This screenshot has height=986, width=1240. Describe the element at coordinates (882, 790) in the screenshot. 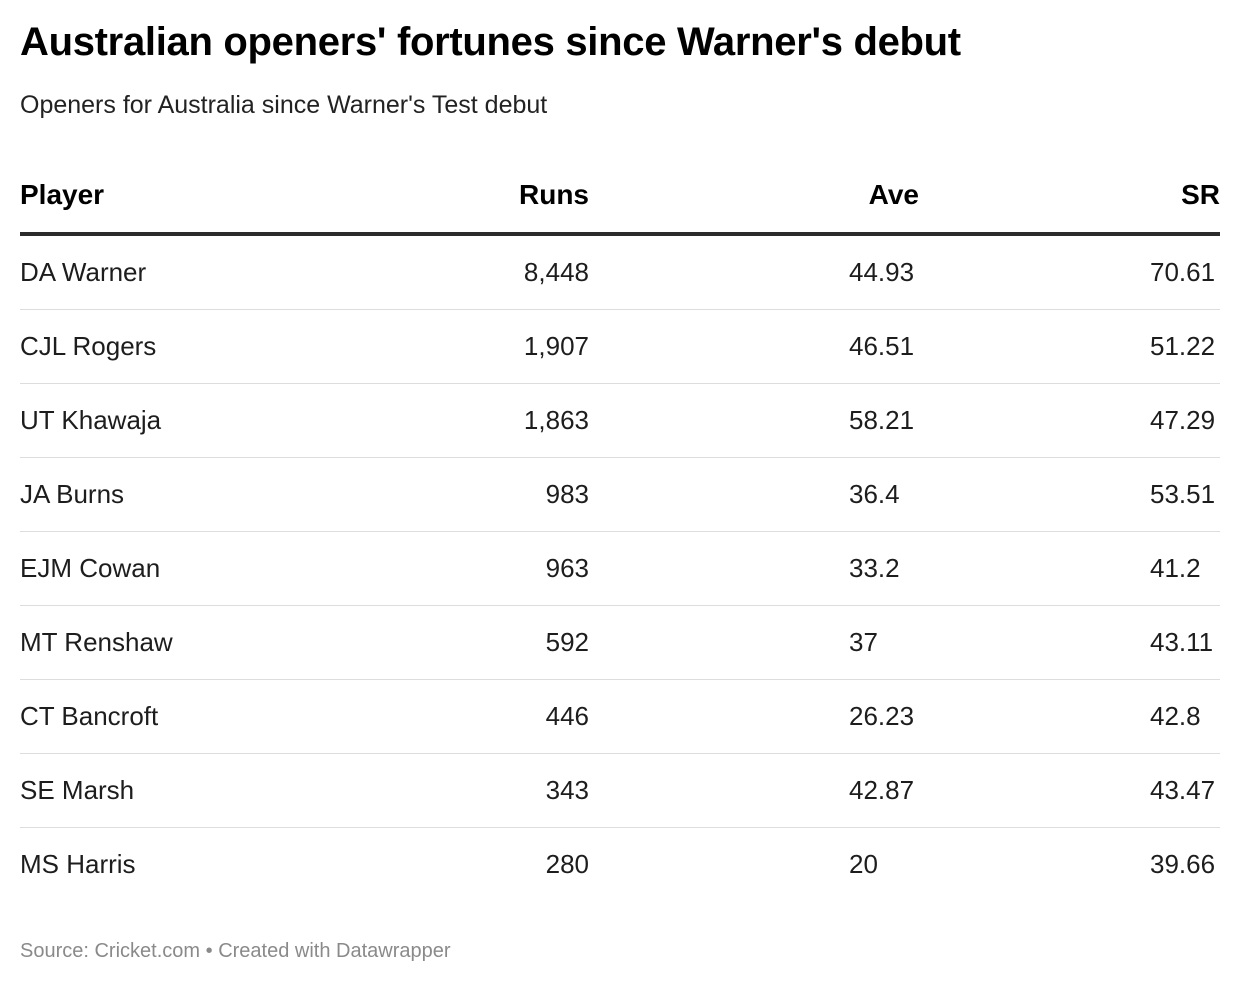

I see `cell-ave-value: 42.87` at that location.